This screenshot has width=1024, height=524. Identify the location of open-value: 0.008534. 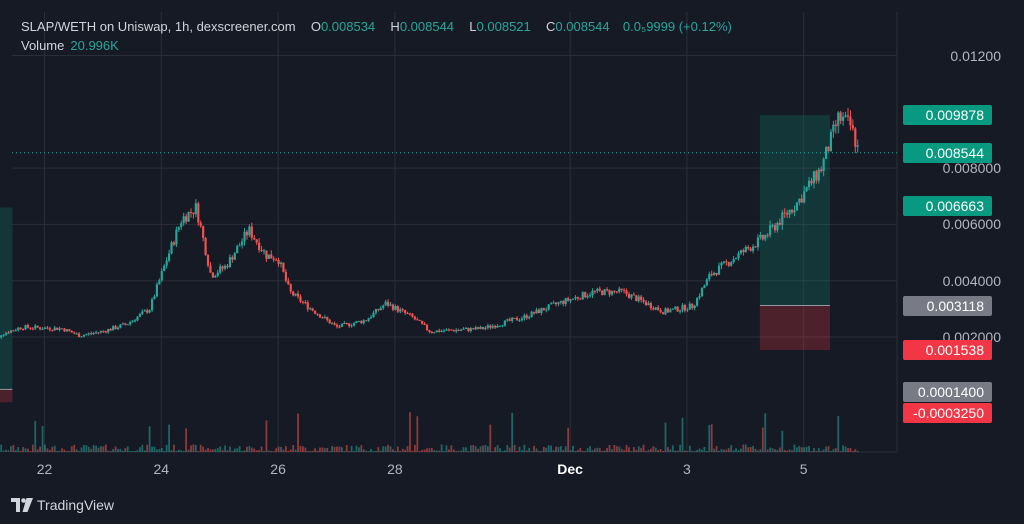
(348, 26).